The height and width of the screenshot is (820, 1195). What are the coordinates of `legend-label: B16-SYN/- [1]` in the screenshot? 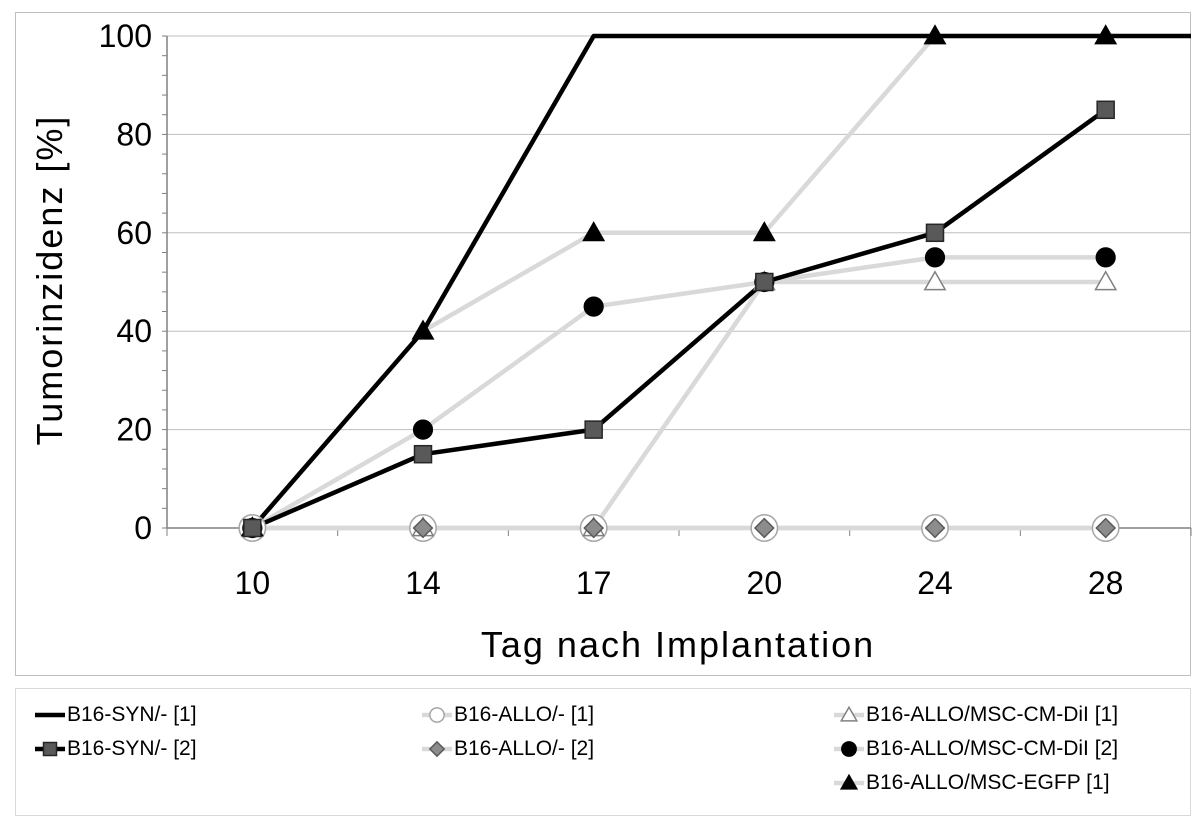 It's located at (132, 714).